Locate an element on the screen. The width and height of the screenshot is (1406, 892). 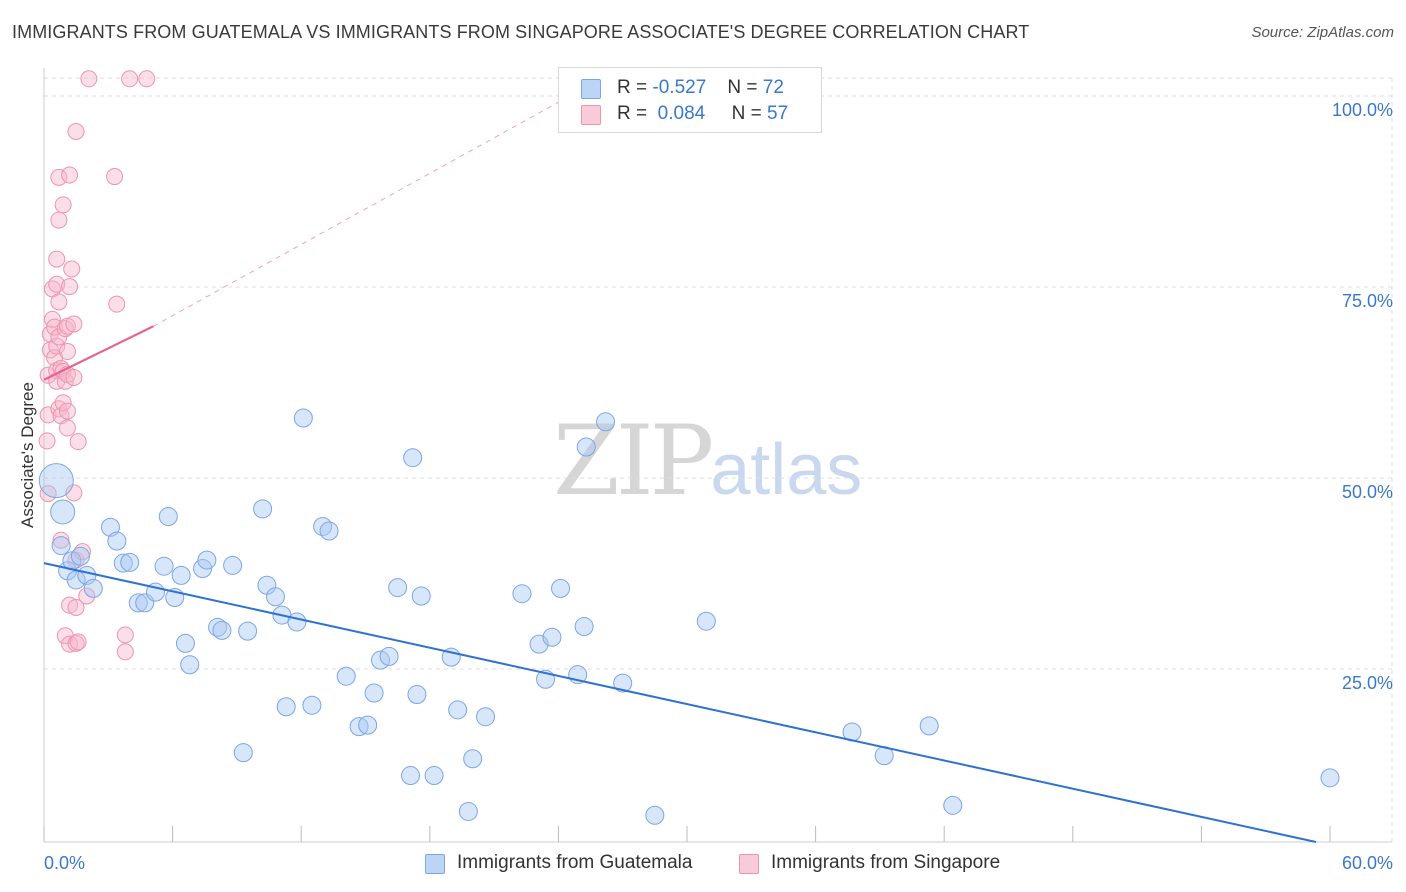
legend-text-singapore: R = 0.084 N = 57 is located at coordinates (702, 114).